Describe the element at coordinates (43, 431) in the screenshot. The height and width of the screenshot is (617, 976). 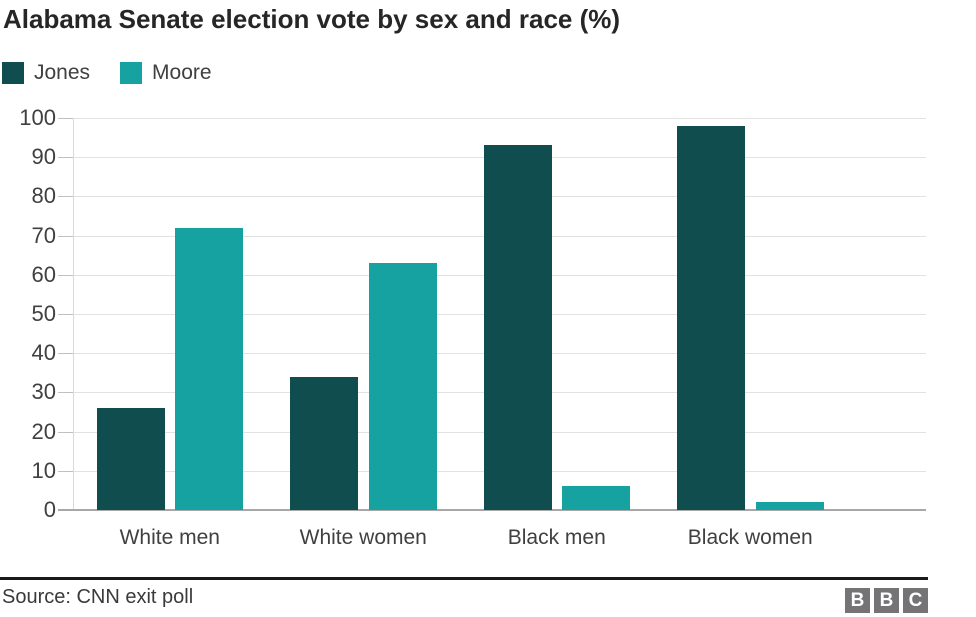
I see `y-axis-label: 20` at that location.